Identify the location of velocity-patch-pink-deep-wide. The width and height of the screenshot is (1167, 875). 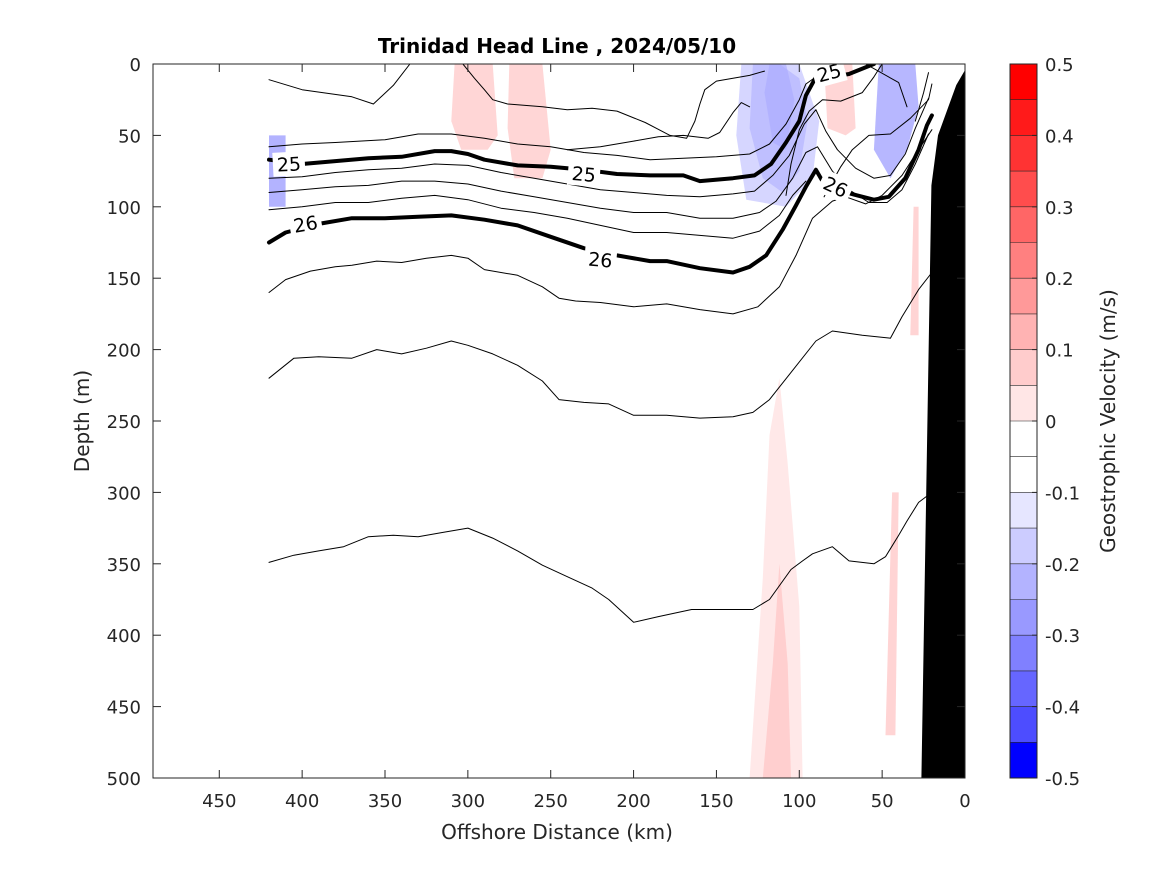
(776, 578).